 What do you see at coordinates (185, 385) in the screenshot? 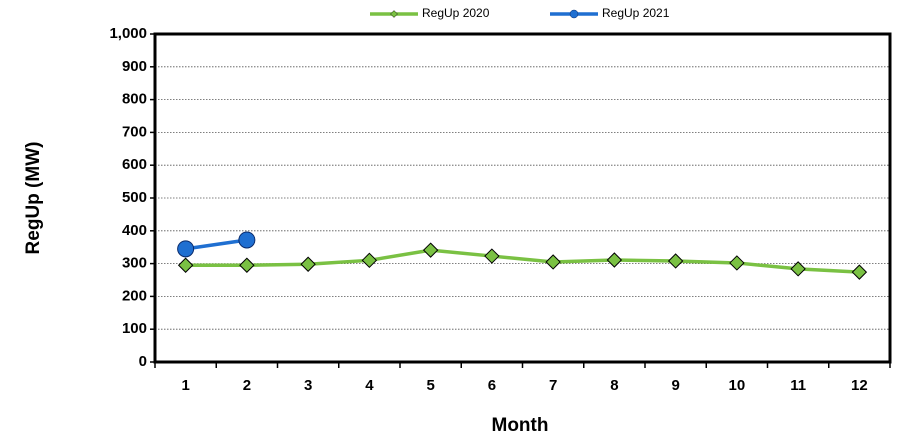
I see `x-tick-label: 1` at bounding box center [185, 385].